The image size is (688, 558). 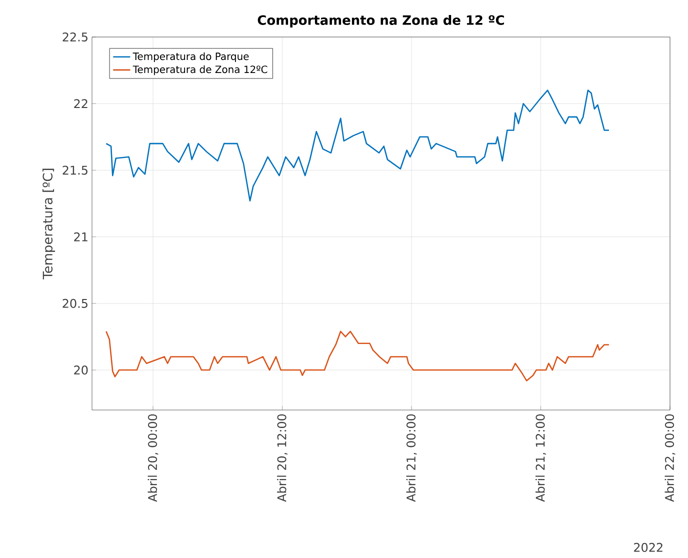 I want to click on y-tick-label: 22.5, so click(x=75, y=37).